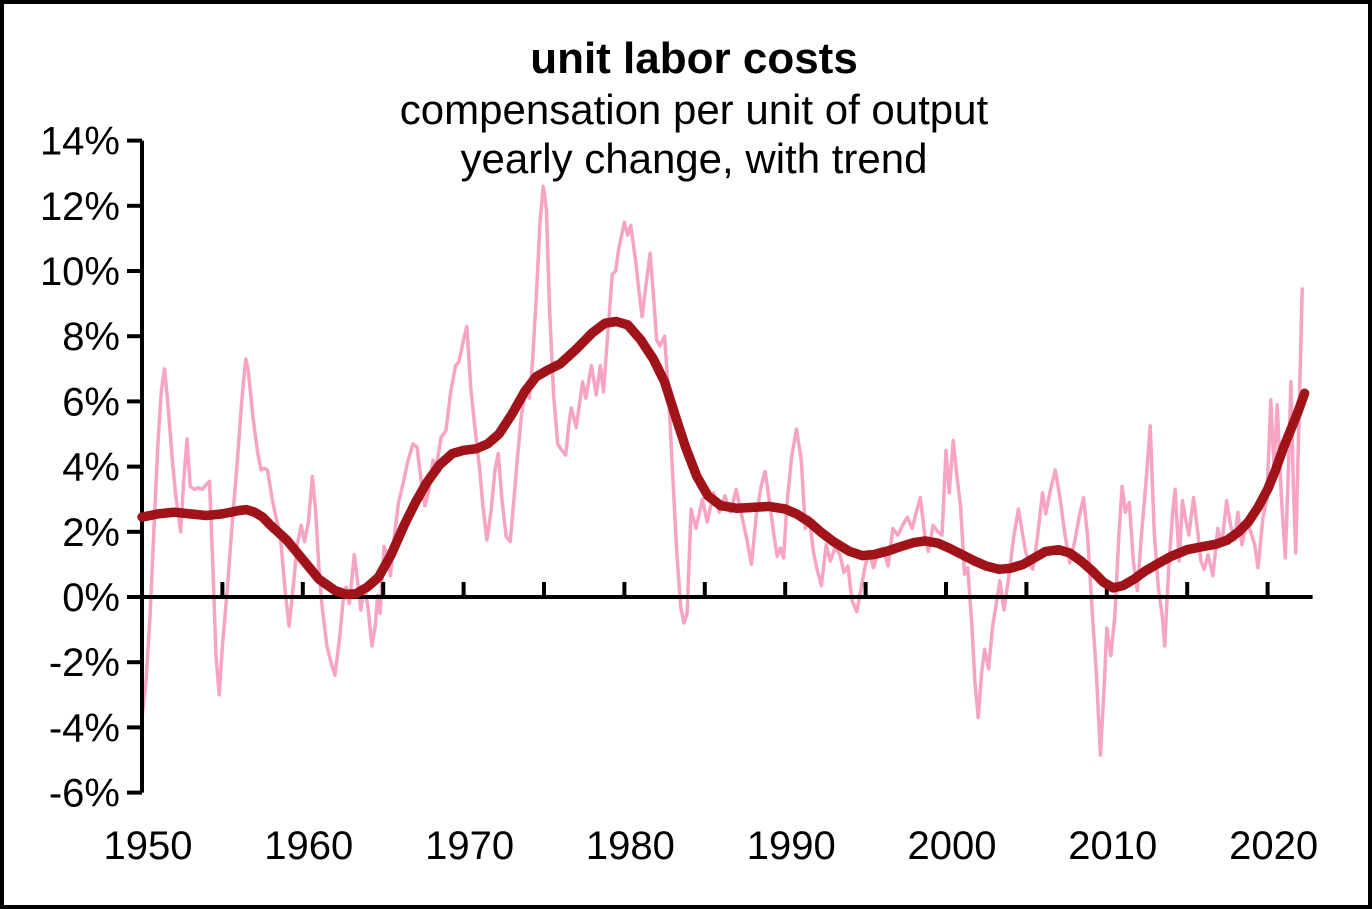 The image size is (1372, 909). I want to click on x-axis-label: 1990, so click(791, 846).